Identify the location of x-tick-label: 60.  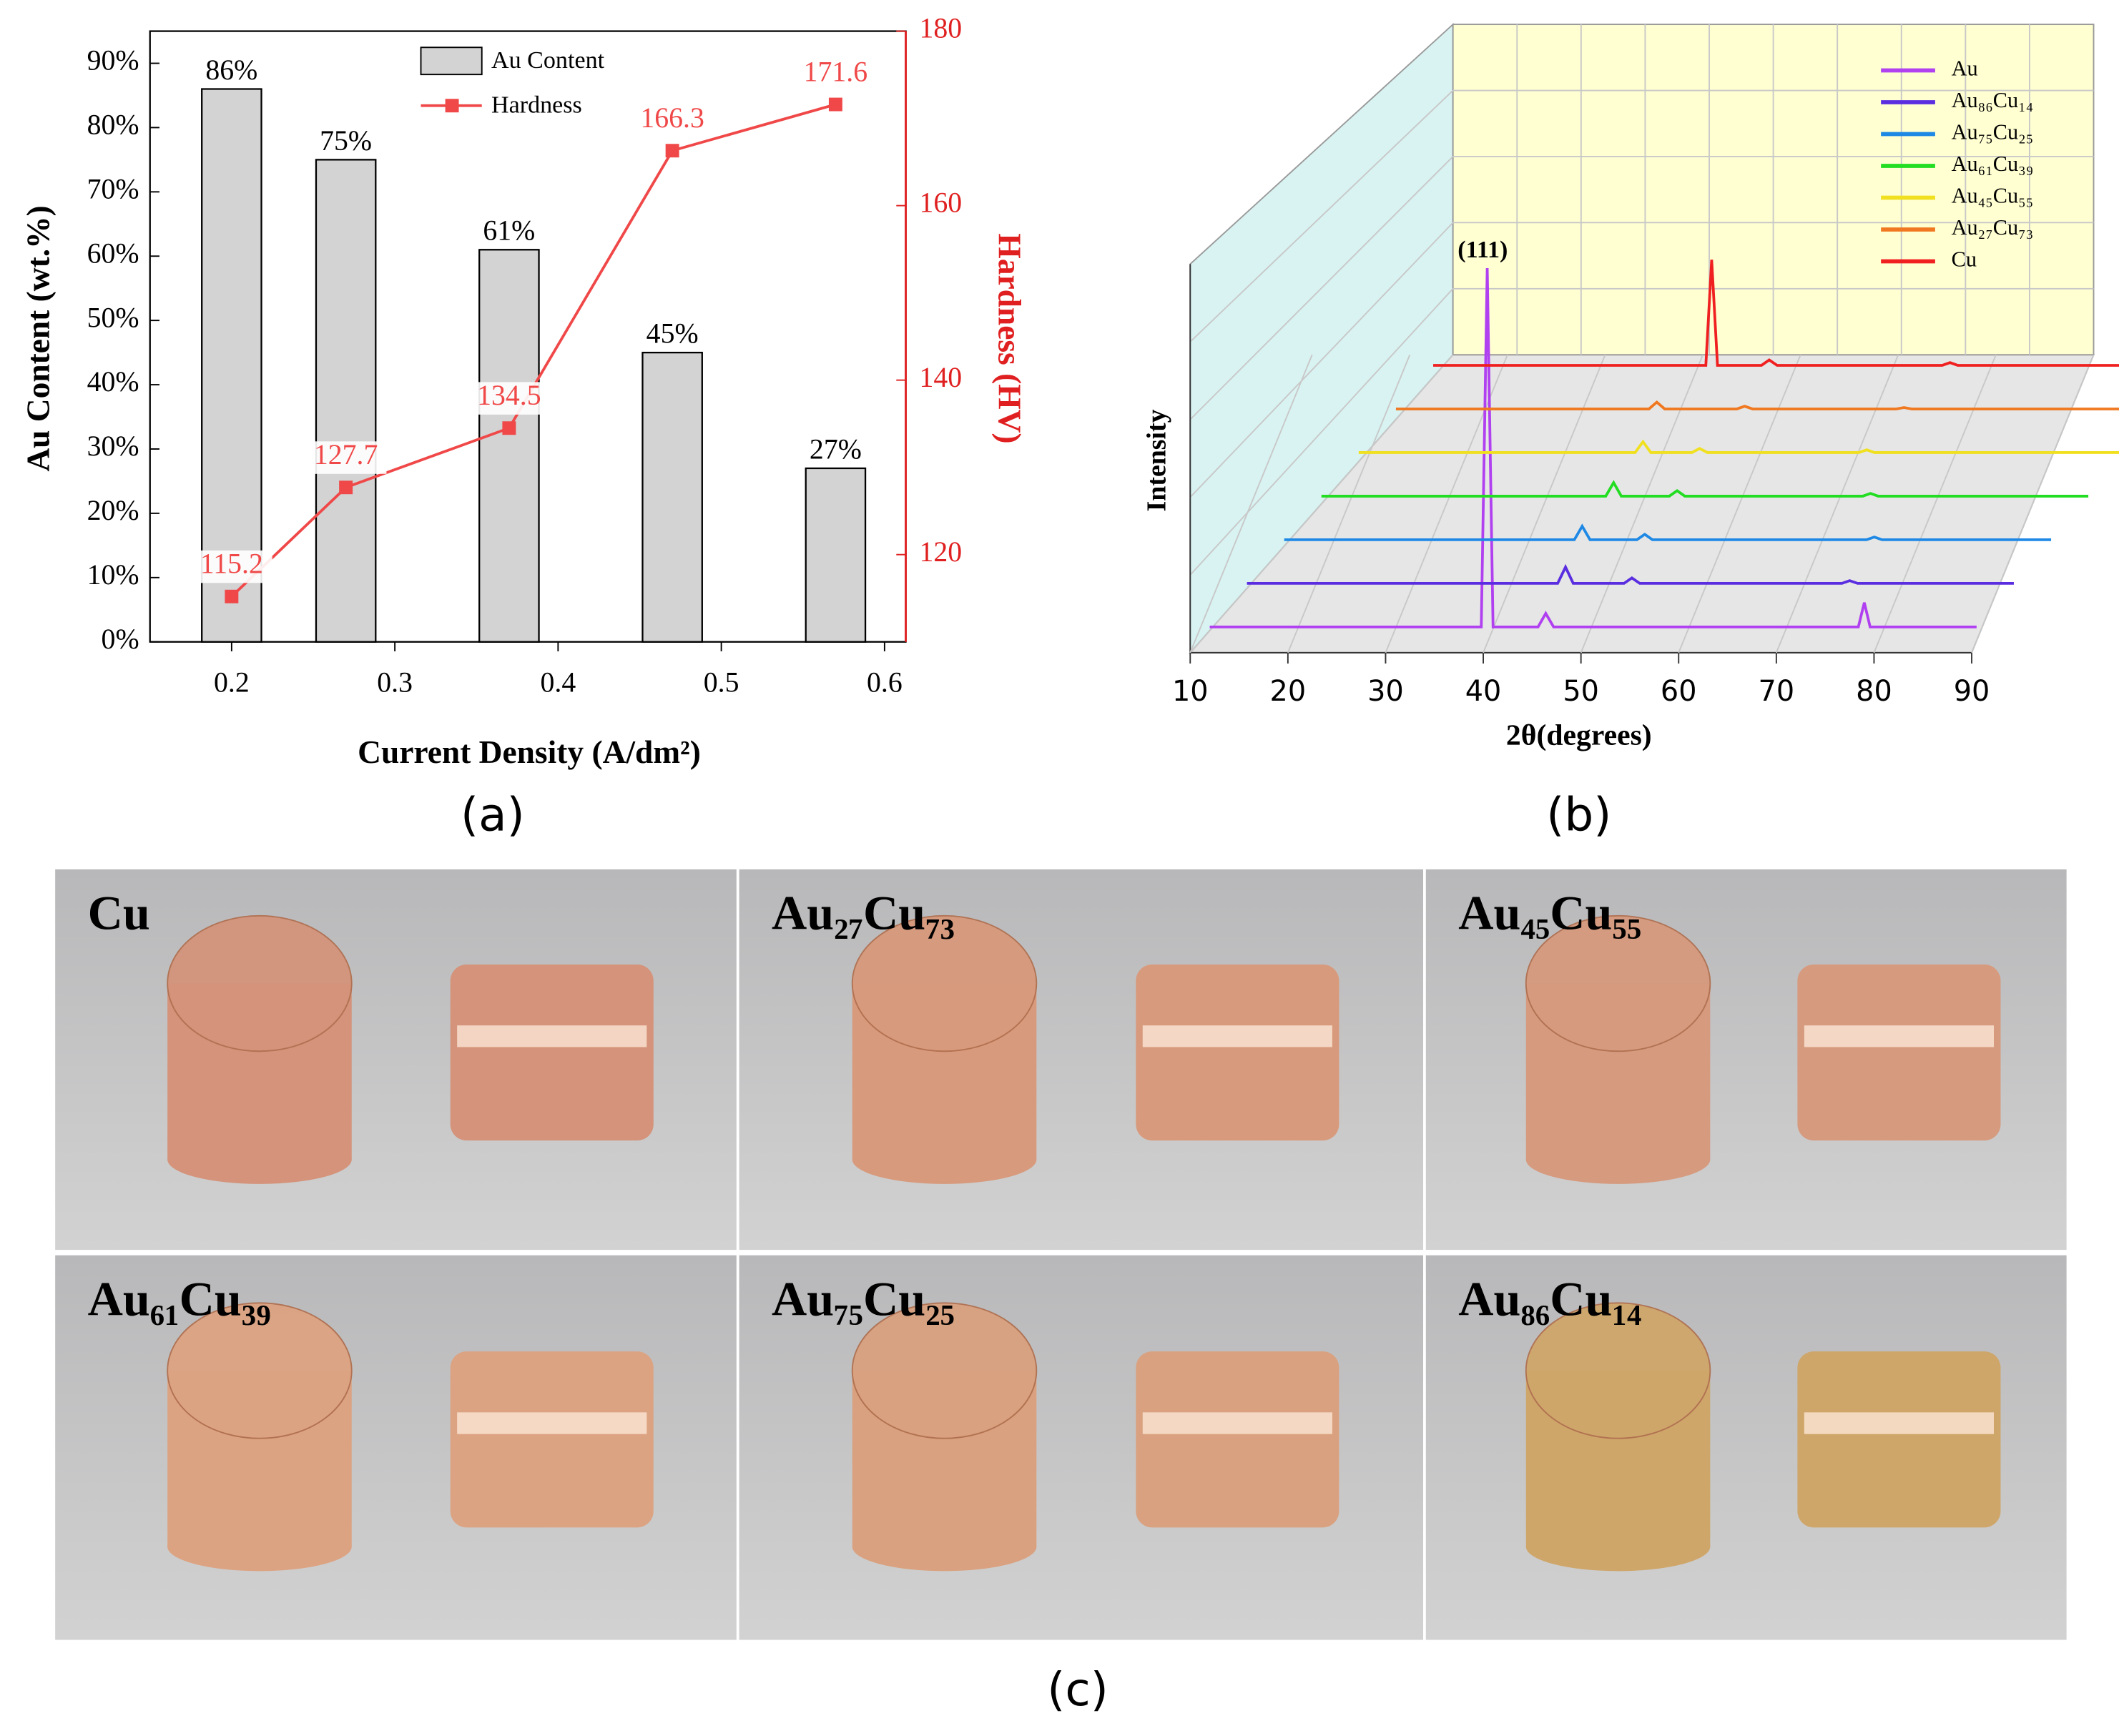
(1679, 691).